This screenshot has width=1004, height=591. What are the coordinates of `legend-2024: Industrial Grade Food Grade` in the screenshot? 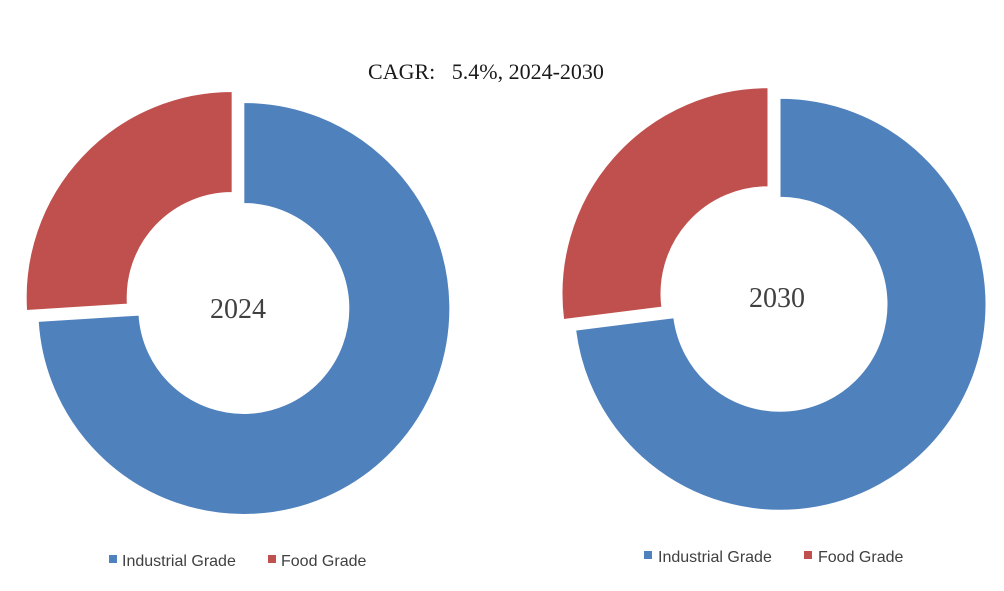 It's located at (237, 561).